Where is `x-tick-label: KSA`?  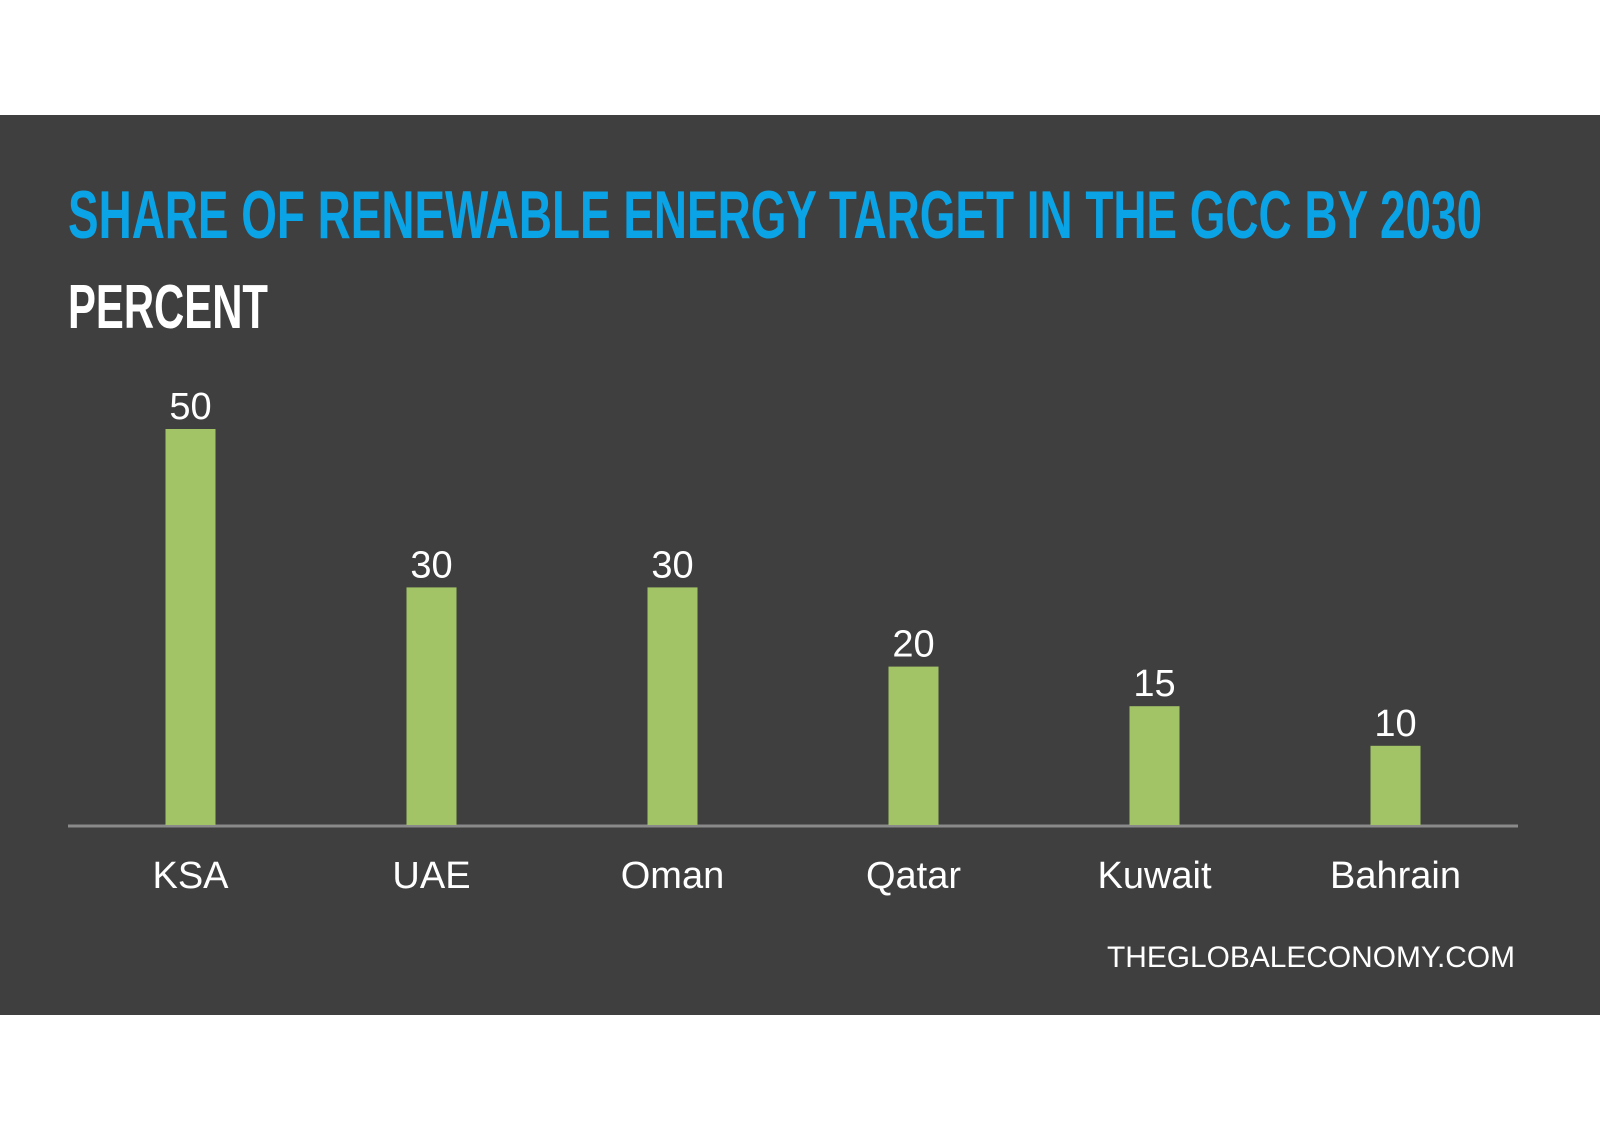 x-tick-label: KSA is located at coordinates (190, 876).